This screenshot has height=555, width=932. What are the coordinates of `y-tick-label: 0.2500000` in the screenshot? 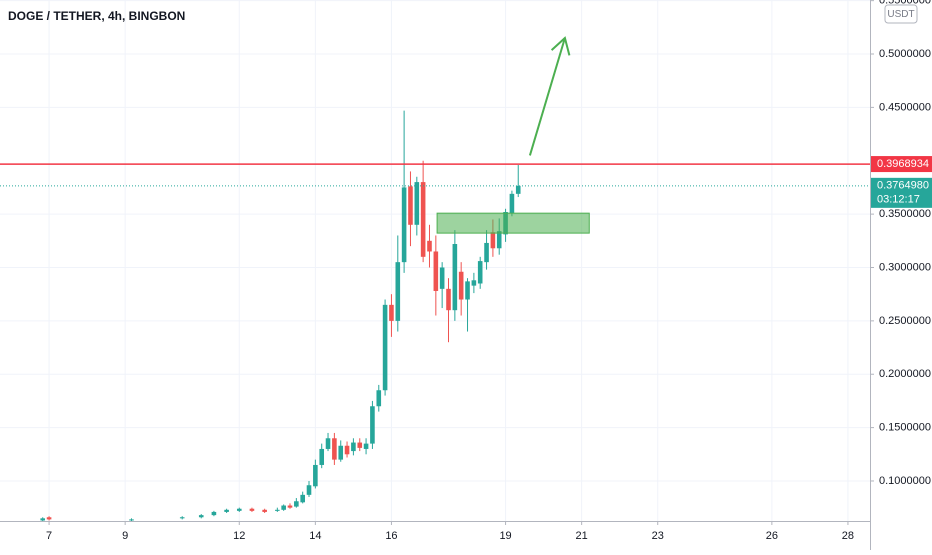 It's located at (905, 321).